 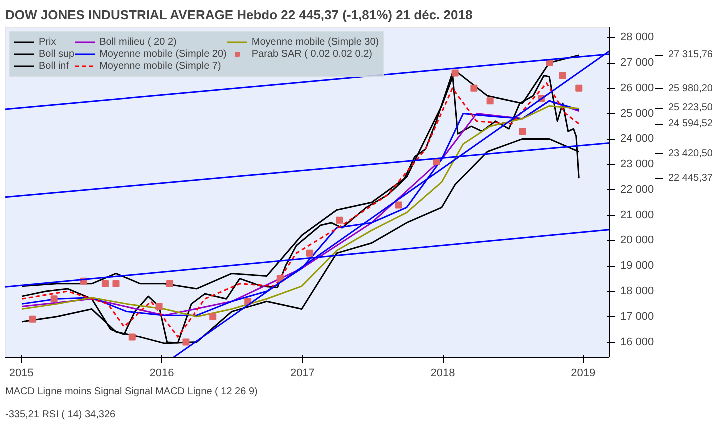 What do you see at coordinates (691, 108) in the screenshot?
I see `ref-line-label: 25 223,50` at bounding box center [691, 108].